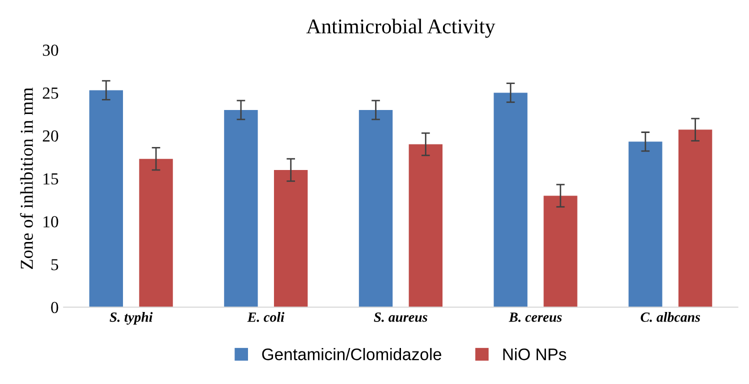 The height and width of the screenshot is (384, 749). Describe the element at coordinates (670, 317) in the screenshot. I see `x-tick-label: C. albcans` at that location.